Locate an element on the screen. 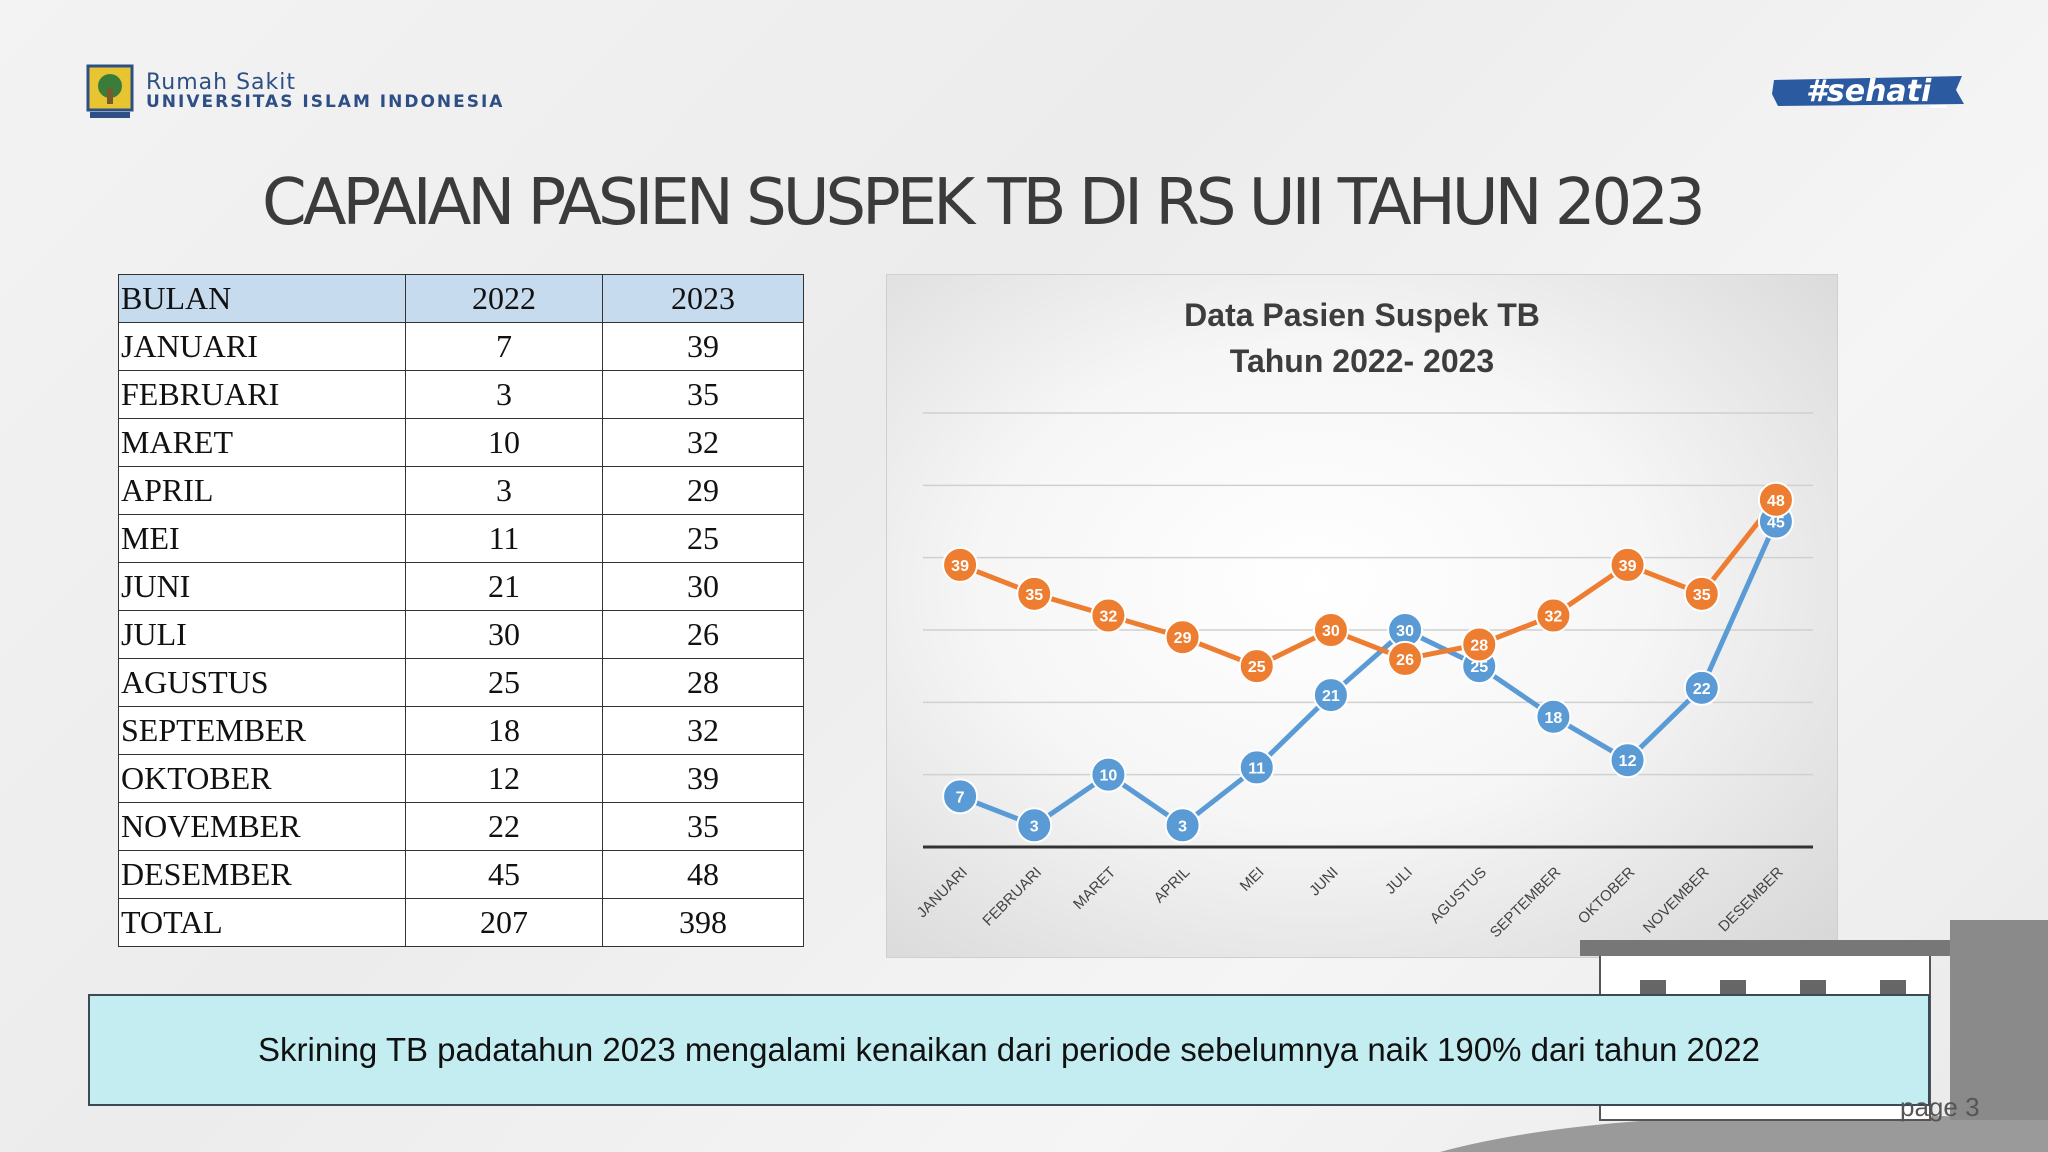  table-row: OKTOBER 12 39 is located at coordinates (461, 778).